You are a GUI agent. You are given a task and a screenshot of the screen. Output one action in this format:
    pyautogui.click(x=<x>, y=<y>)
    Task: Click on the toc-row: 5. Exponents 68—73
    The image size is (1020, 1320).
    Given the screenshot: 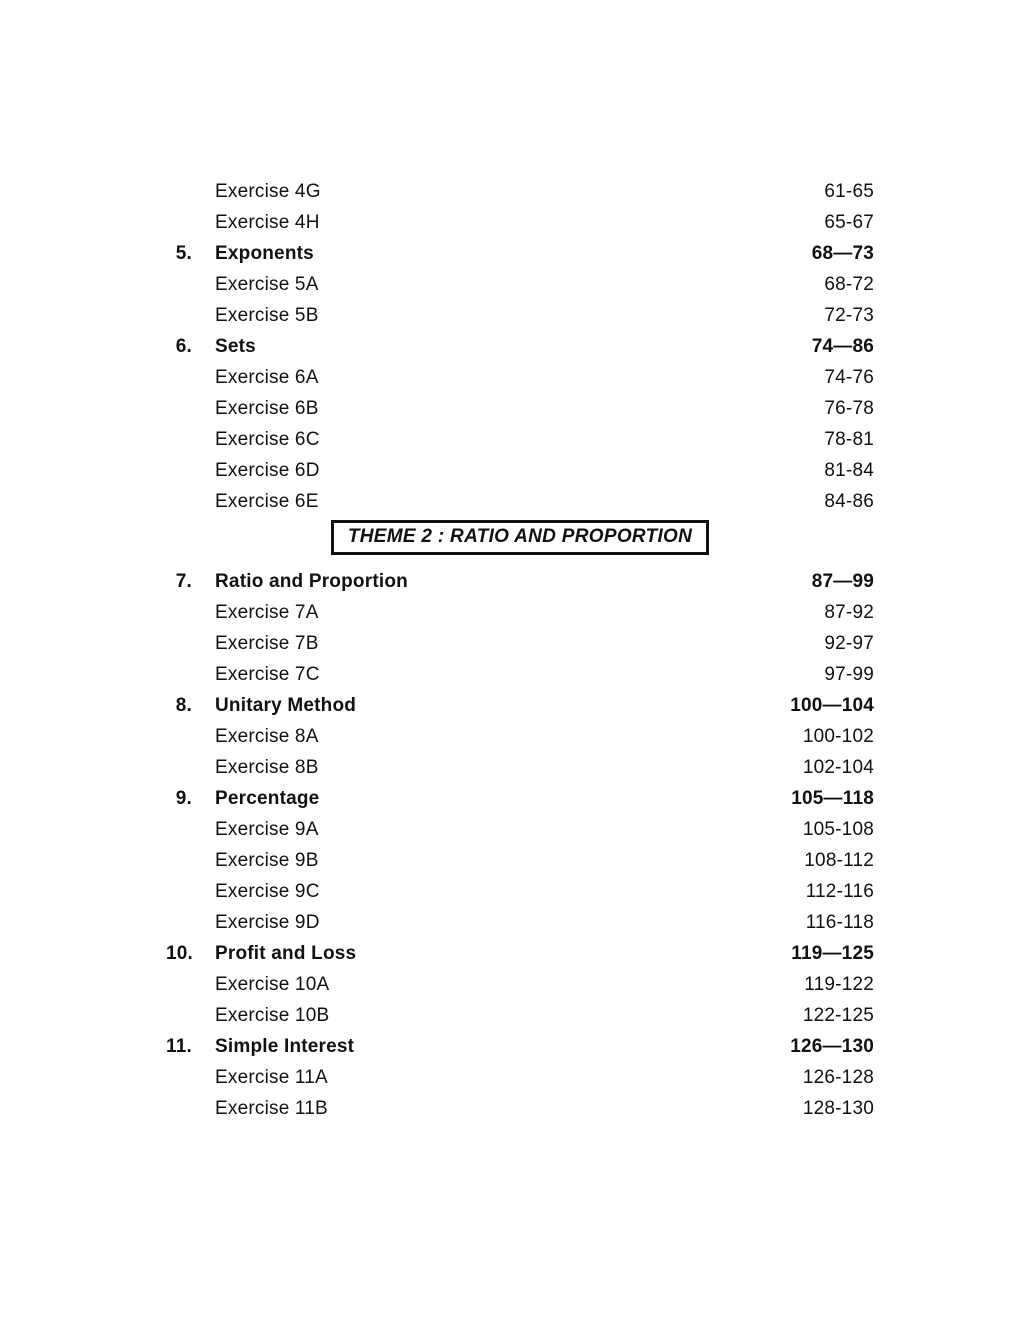 What is the action you would take?
    pyautogui.click(x=520, y=253)
    